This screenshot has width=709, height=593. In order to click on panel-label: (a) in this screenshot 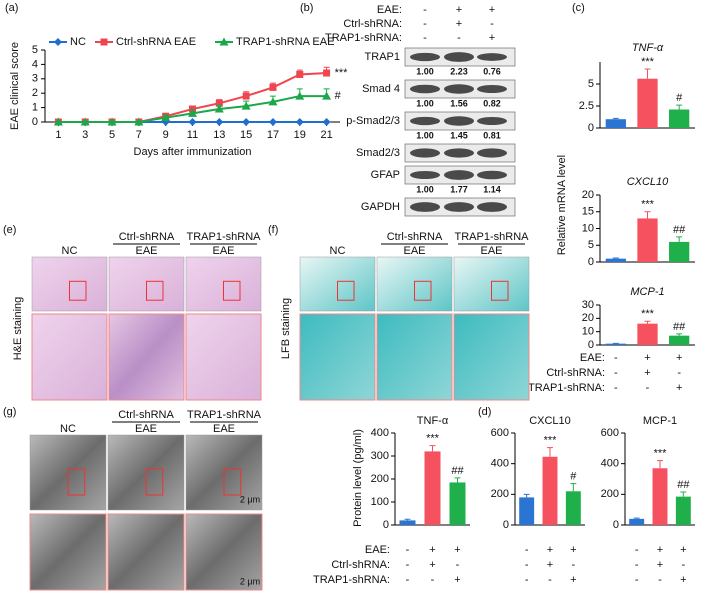, I will do `click(11, 8)`.